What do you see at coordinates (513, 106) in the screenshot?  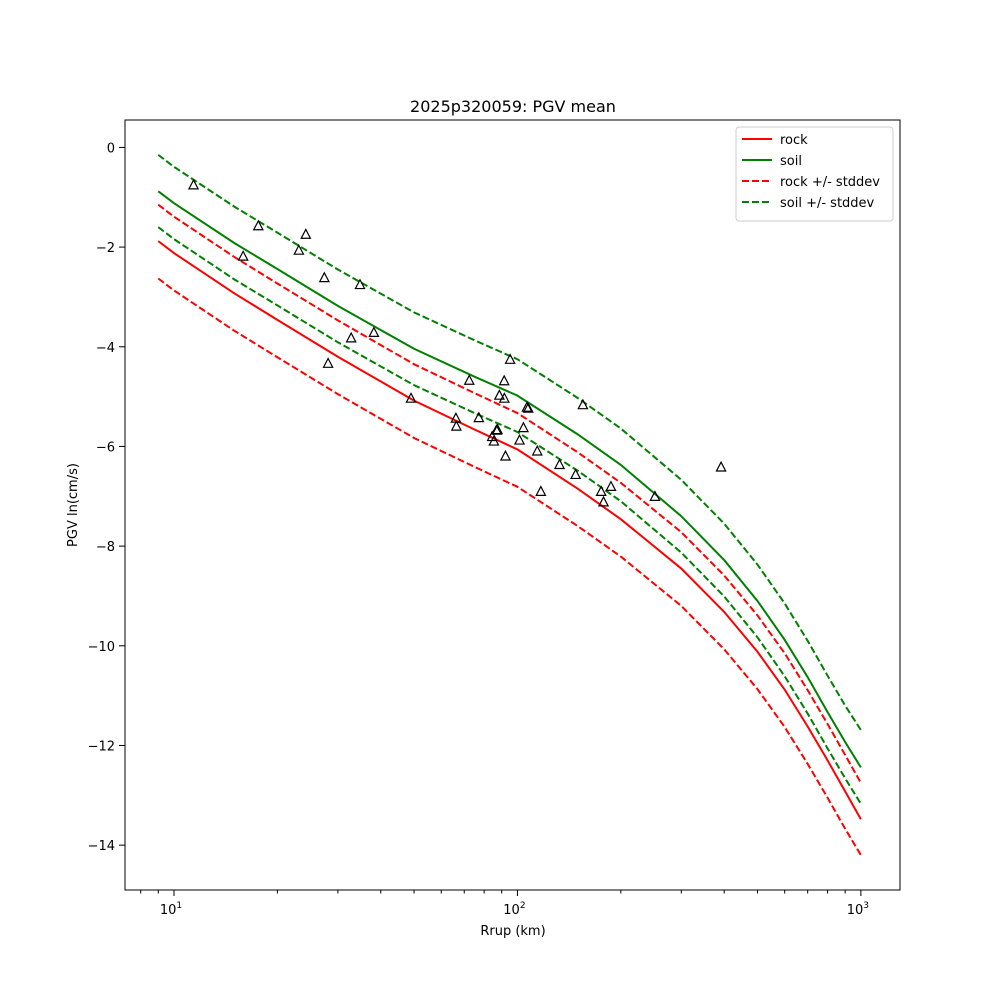 I see `chart-title: 2025p320059: PGV mean` at bounding box center [513, 106].